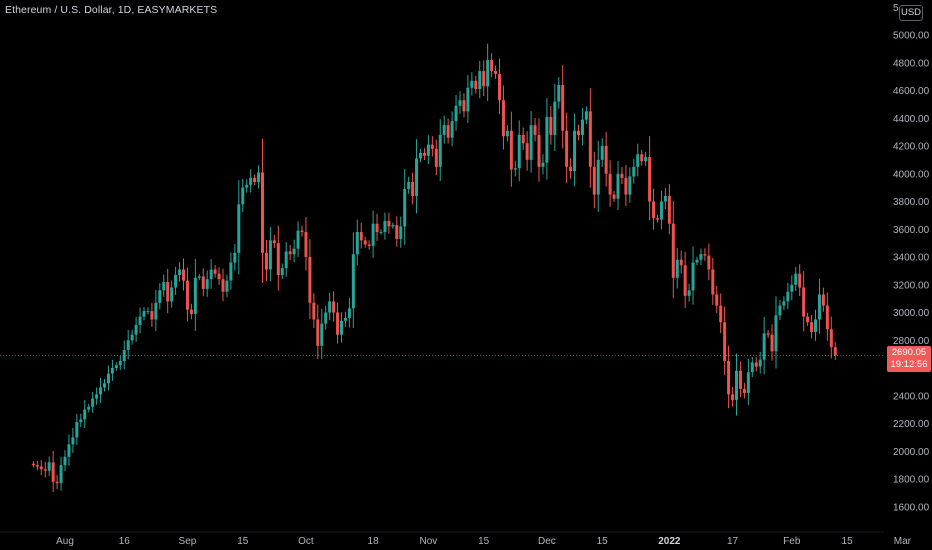 The image size is (932, 550). What do you see at coordinates (848, 541) in the screenshot?
I see `x-tick-label: 15` at bounding box center [848, 541].